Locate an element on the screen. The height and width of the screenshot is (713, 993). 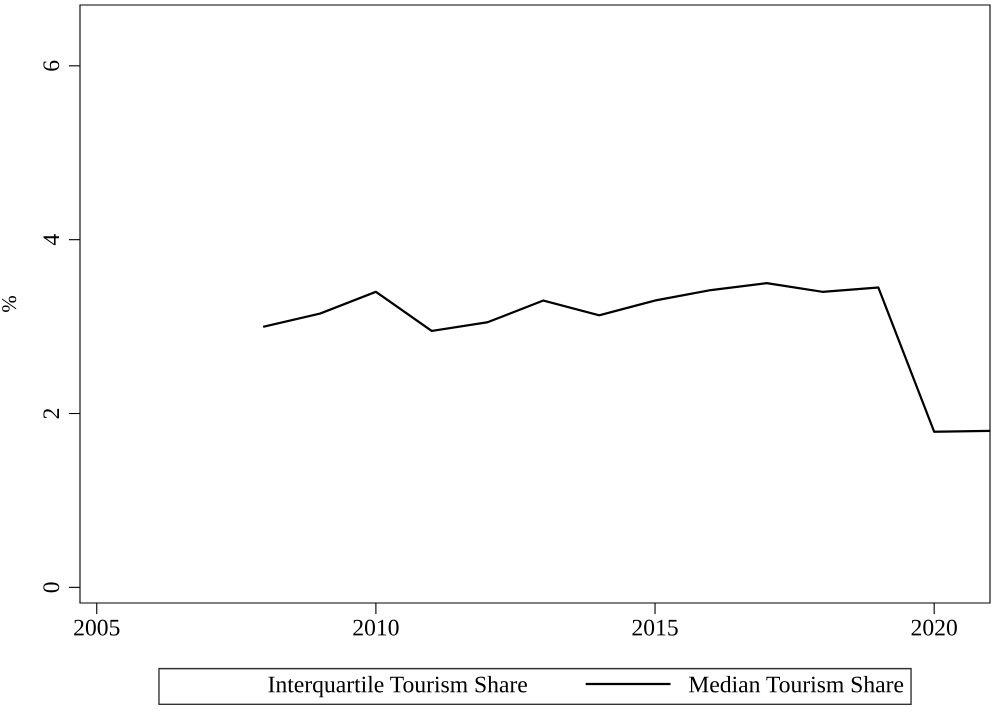
y-tick-label: 6 is located at coordinates (51, 65).